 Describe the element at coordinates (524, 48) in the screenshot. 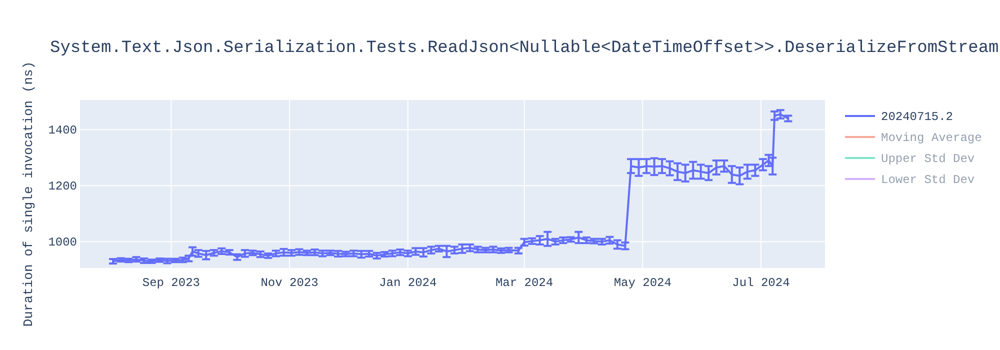

I see `chart-title: System.Text.Json.Serialization.Tests.ReadJson<Nullable<DateTimeOffset>>.DeserializeFromStream` at that location.